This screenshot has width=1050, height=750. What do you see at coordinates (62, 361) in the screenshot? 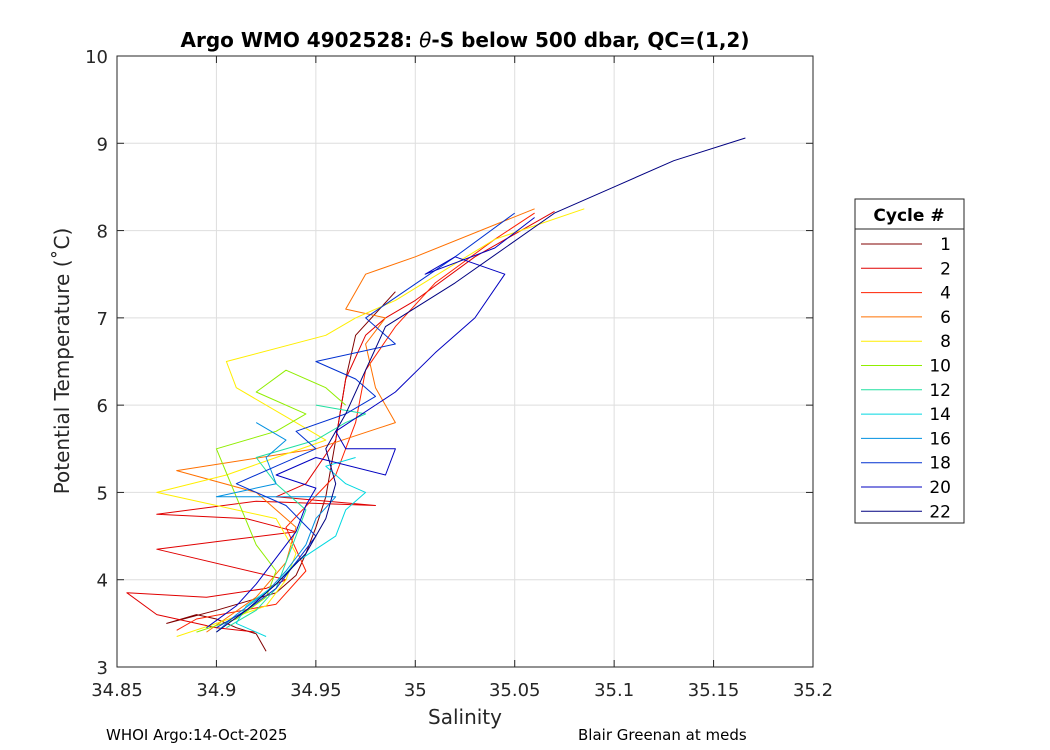
I see `y-axis-label: Potential Temperature (˚C)` at bounding box center [62, 361].